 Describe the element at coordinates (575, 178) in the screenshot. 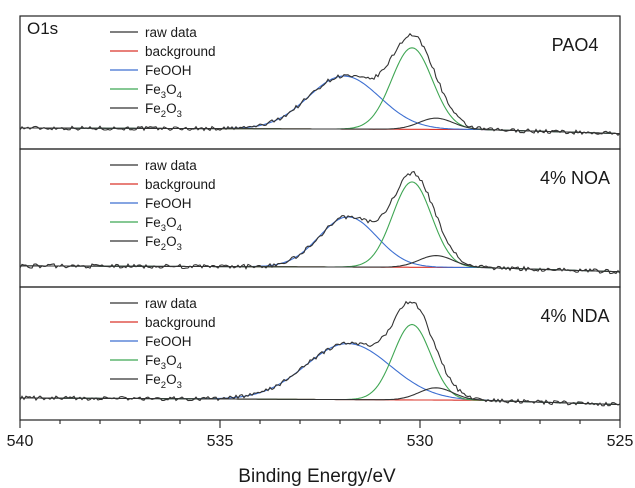

I see `panel-label: 4% NOA` at that location.